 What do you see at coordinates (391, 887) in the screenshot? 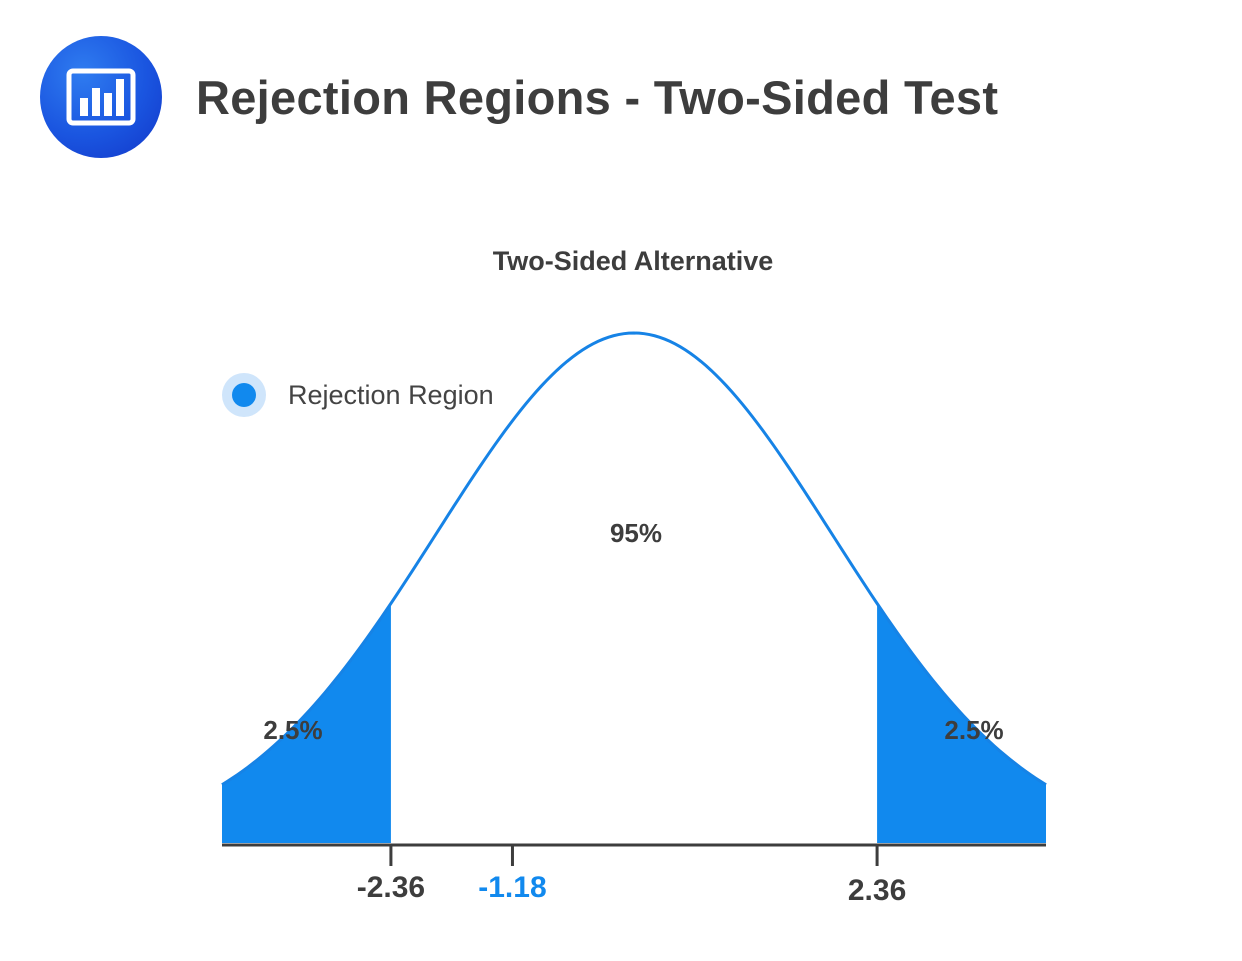
I see `x-tick-label: -2.36` at bounding box center [391, 887].